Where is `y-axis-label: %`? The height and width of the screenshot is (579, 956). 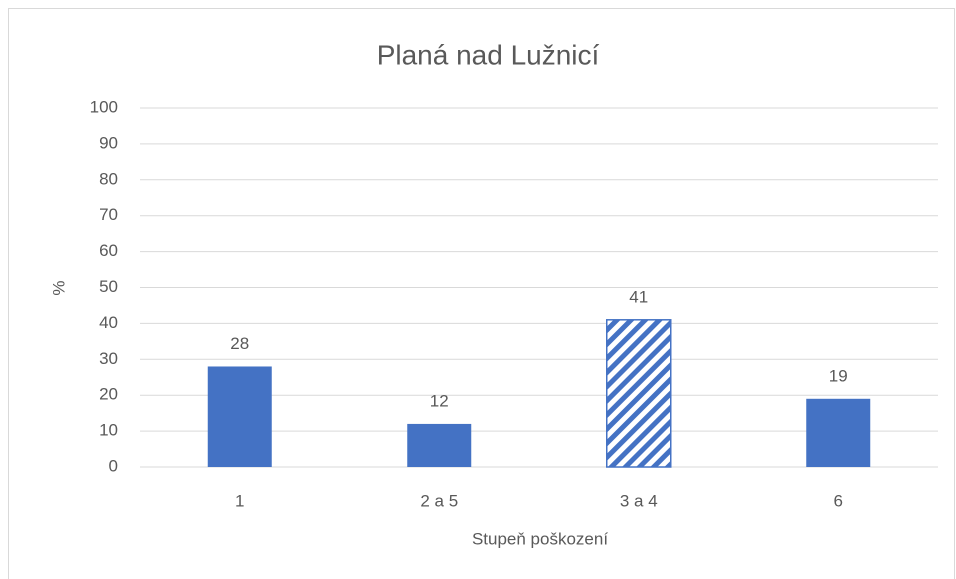 y-axis-label: % is located at coordinates (58, 287).